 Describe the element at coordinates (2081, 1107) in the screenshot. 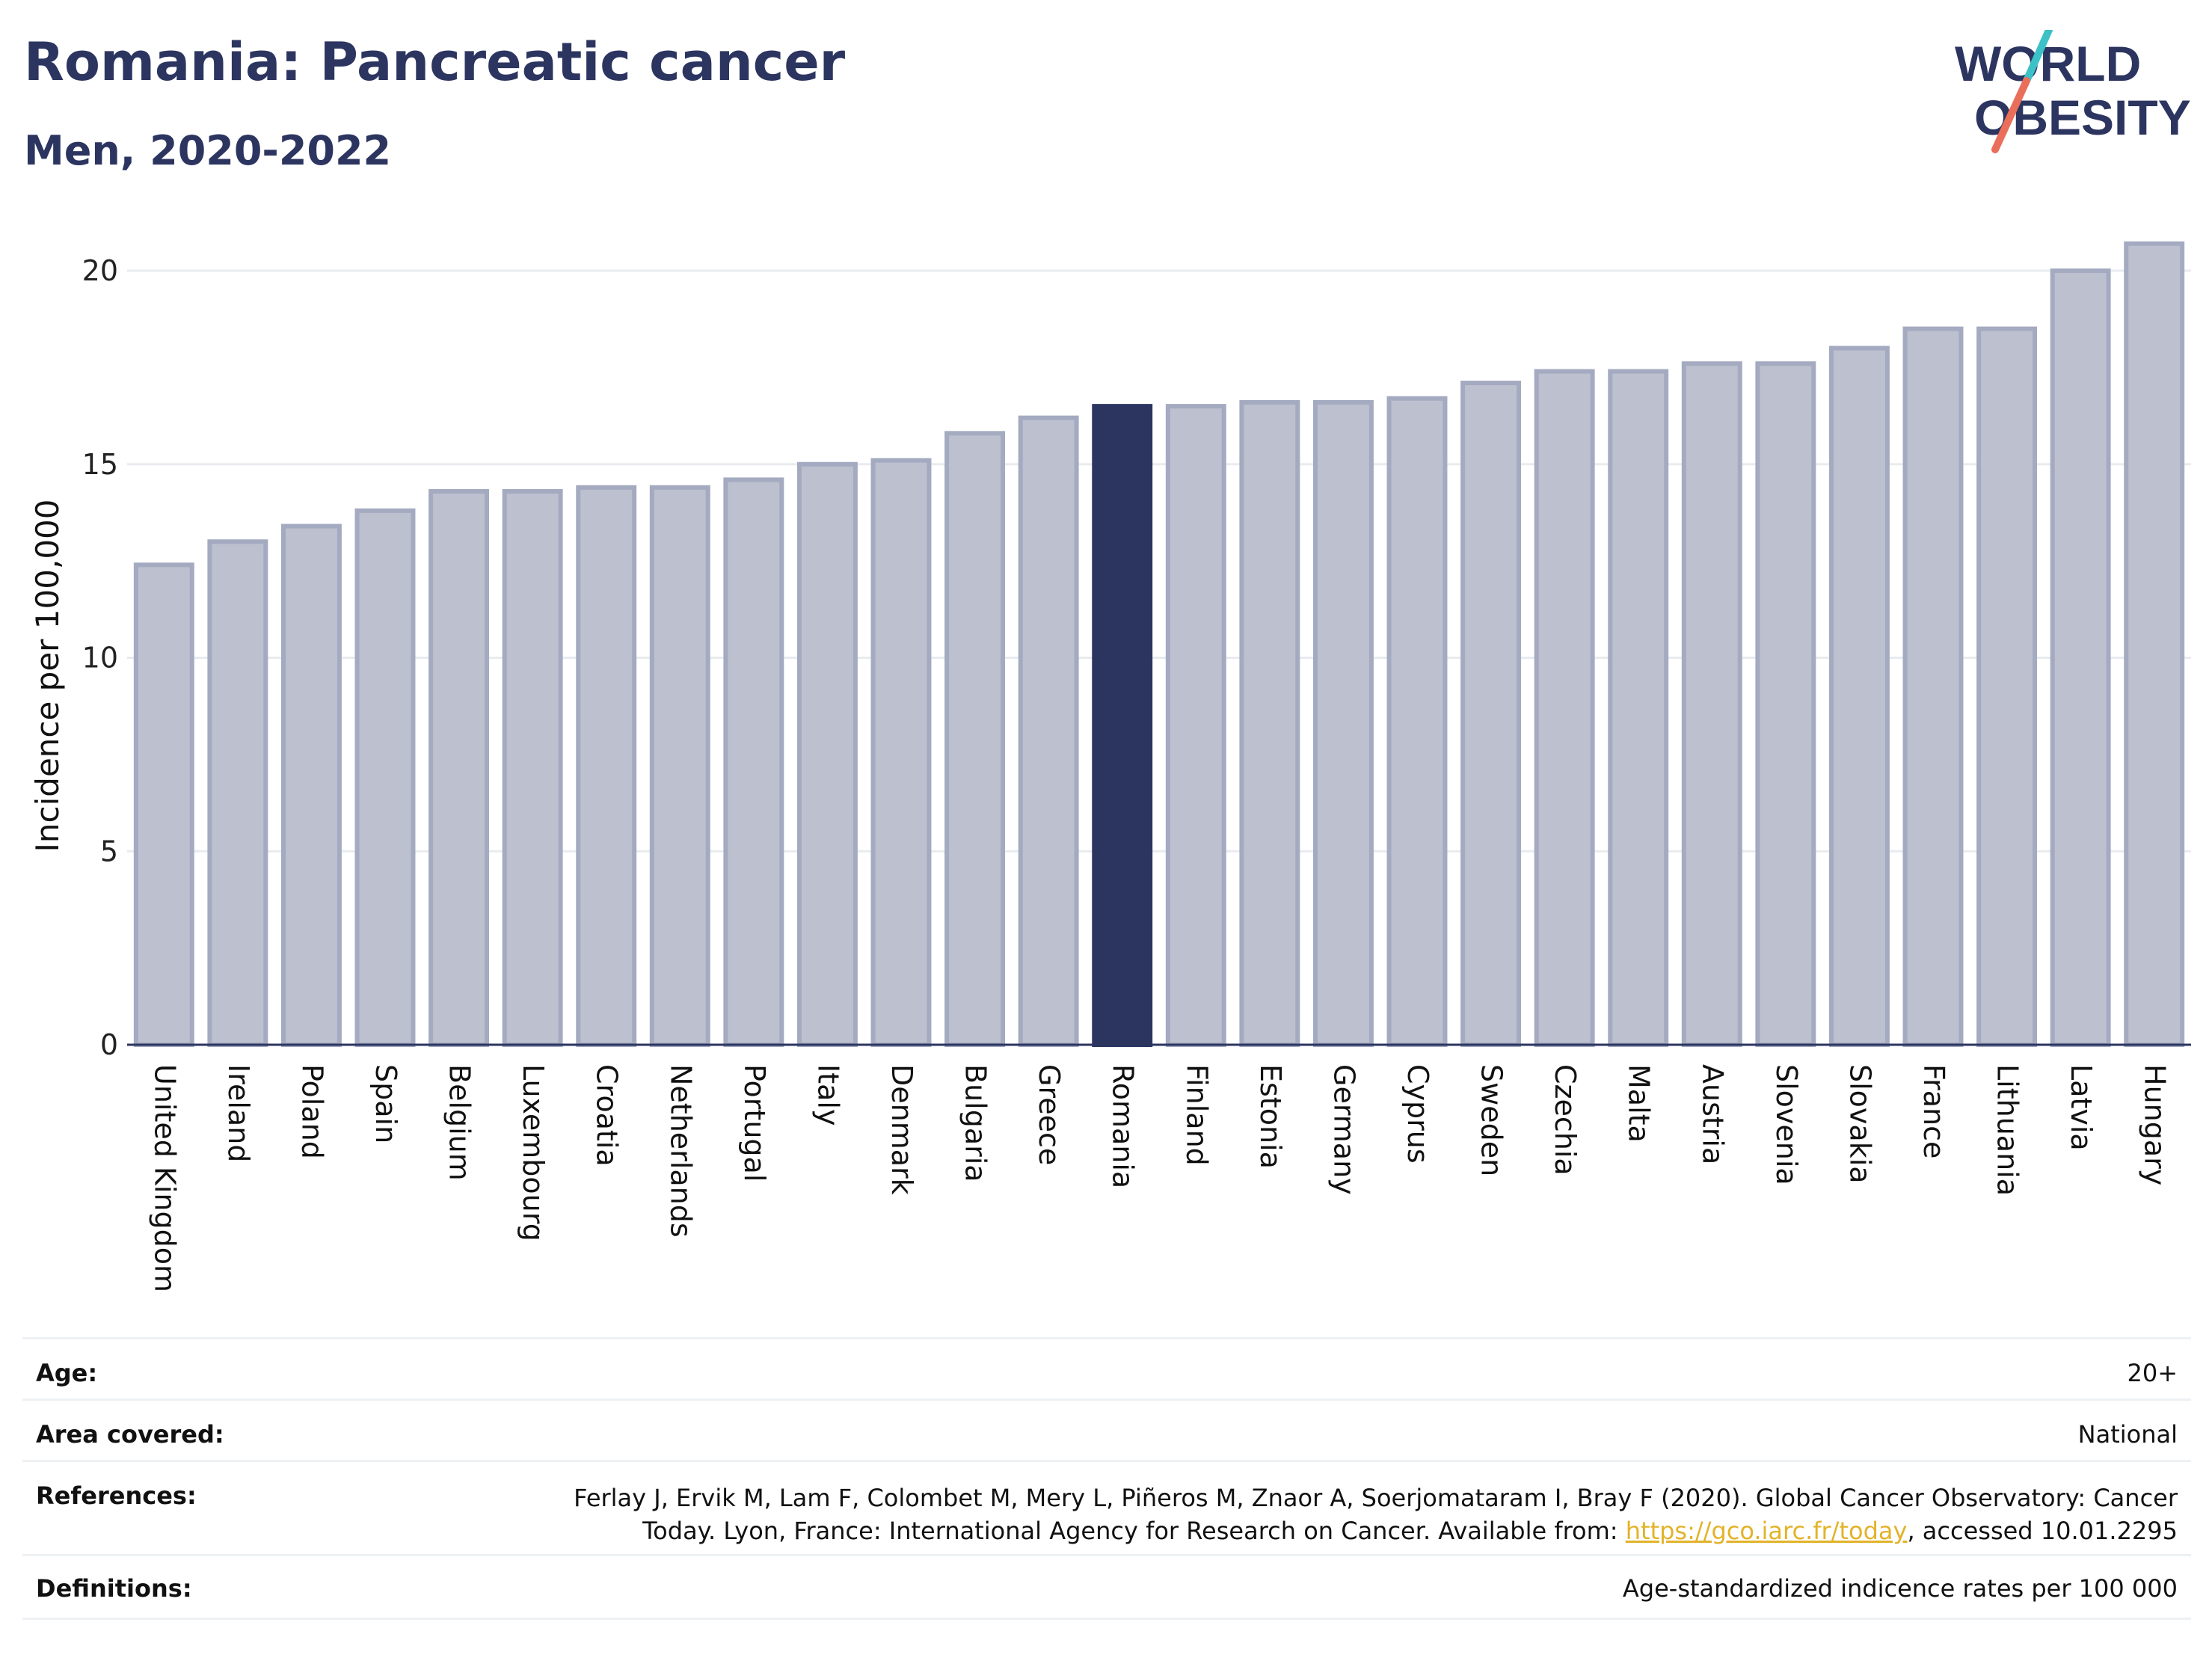

I see `x-tick-label: Latvia` at that location.